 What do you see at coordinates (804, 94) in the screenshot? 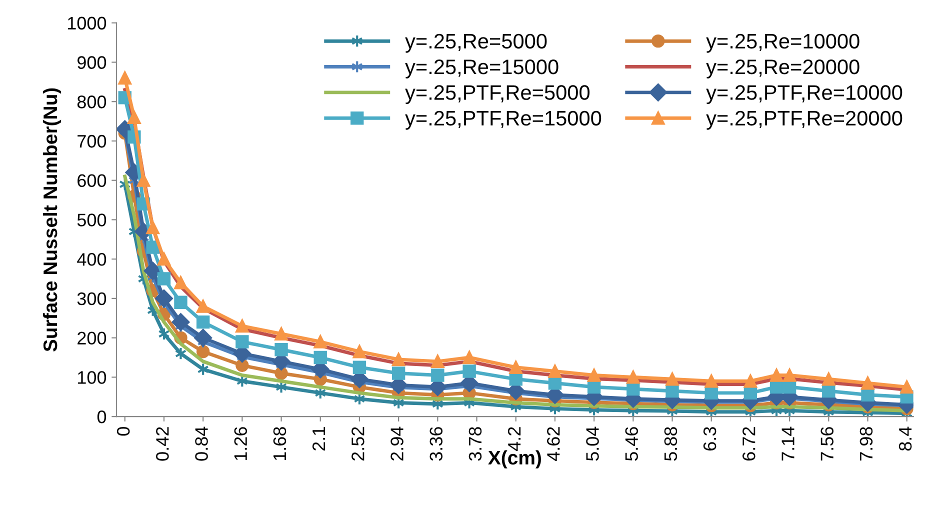
I see `legend-label: y=.25,PTF,Re=10000` at bounding box center [804, 94].